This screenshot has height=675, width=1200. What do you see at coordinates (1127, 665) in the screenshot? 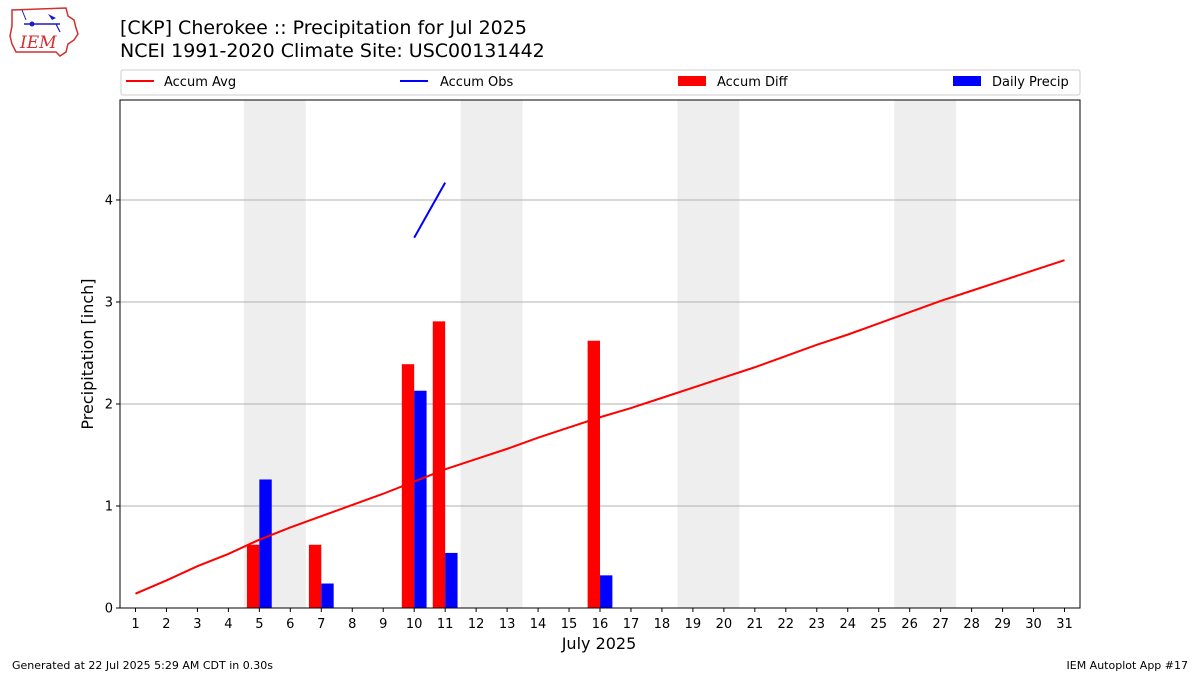
I see `app-credit: IEM Autoplot App #17` at bounding box center [1127, 665].